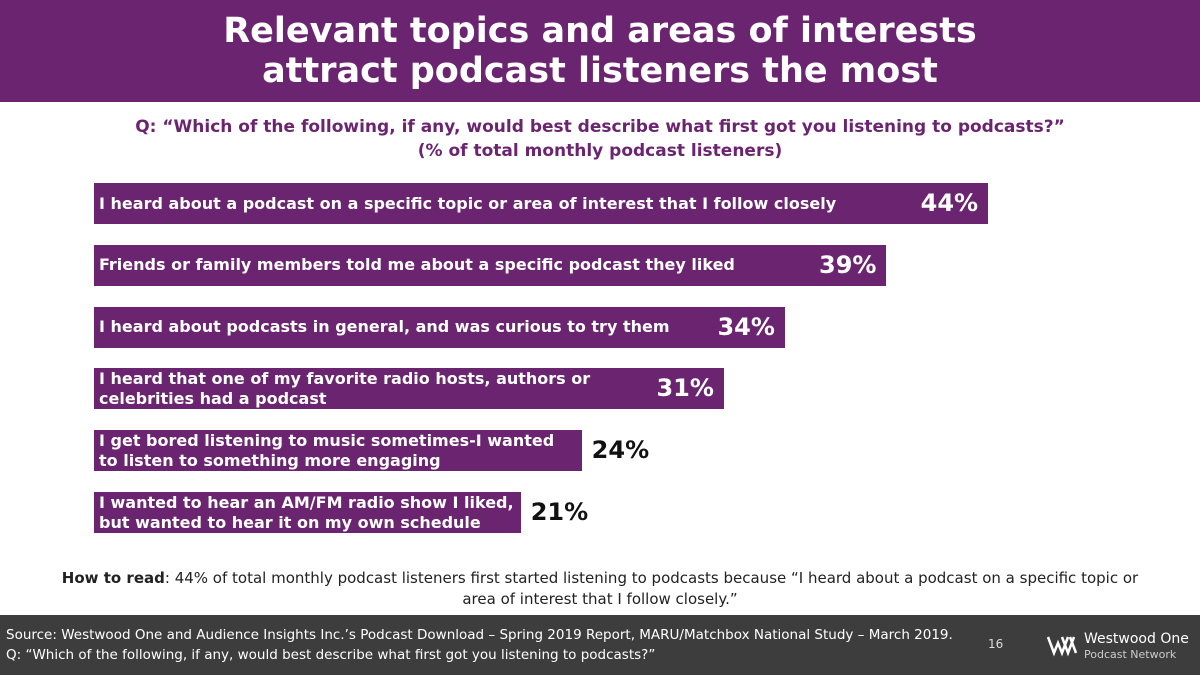 This screenshot has height=675, width=1200. Describe the element at coordinates (996, 644) in the screenshot. I see `page-number: 16` at that location.